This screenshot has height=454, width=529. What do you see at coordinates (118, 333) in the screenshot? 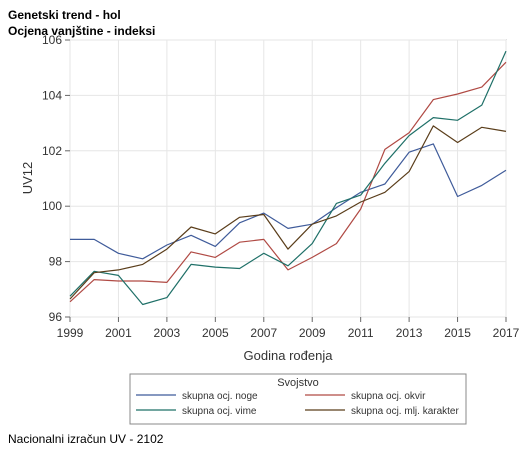
I see `x-tick-label: 2001` at bounding box center [118, 333].